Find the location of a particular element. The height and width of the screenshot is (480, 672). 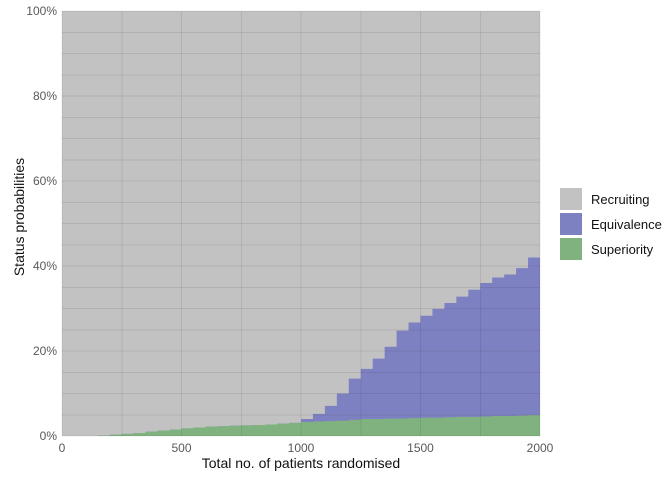

legend-swatch-recruiting is located at coordinates (571, 199).